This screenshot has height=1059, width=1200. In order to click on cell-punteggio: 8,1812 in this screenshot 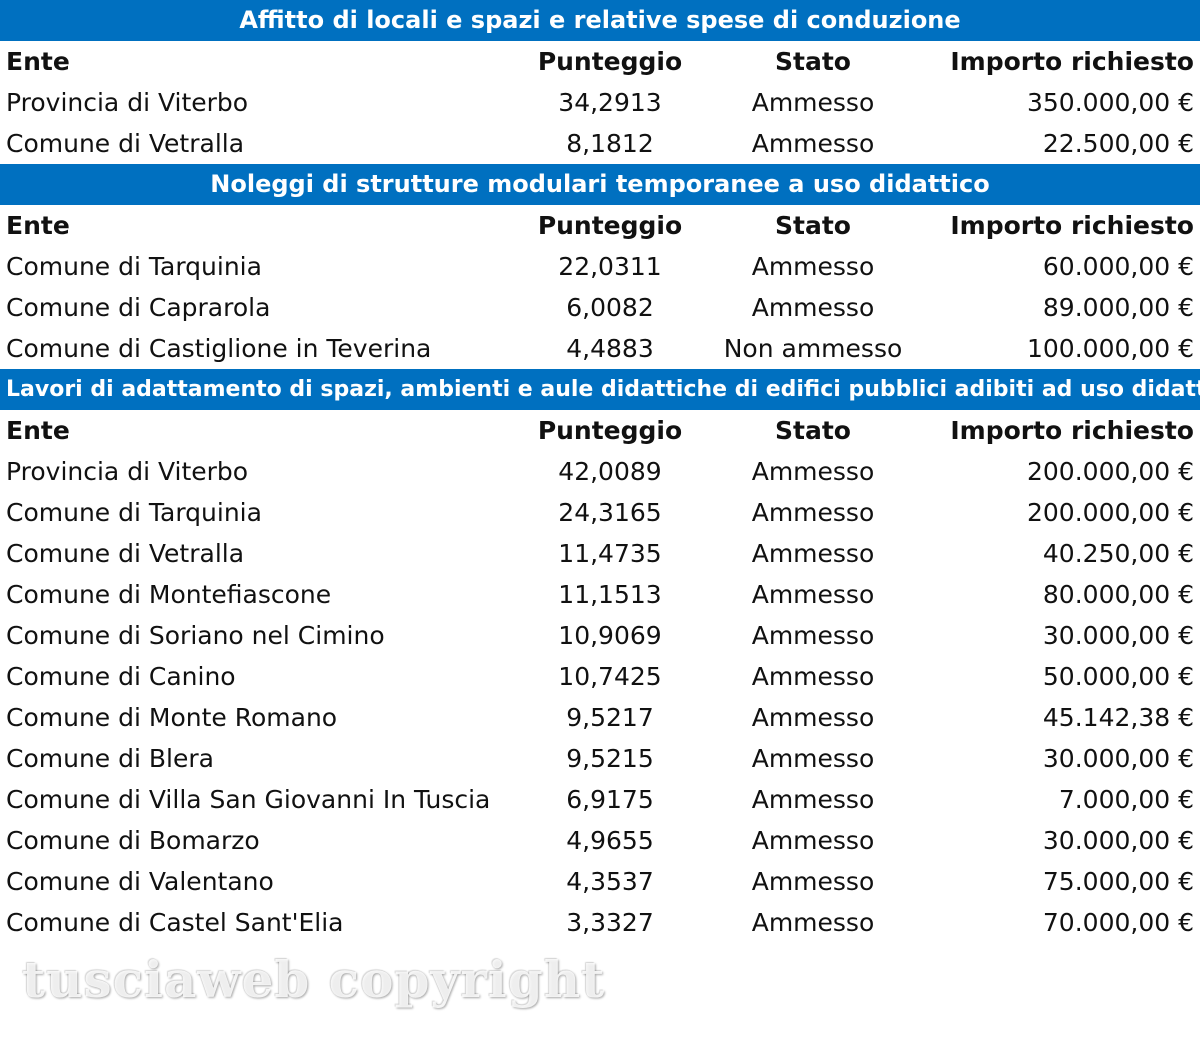, I will do `click(610, 143)`.